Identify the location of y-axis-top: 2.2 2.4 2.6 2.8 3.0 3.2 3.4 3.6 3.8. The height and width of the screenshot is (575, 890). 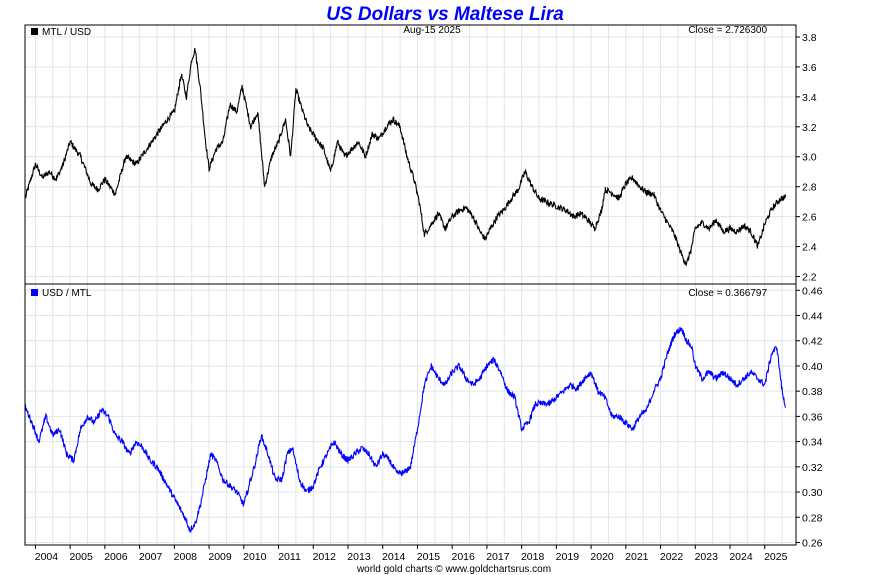
(806, 158).